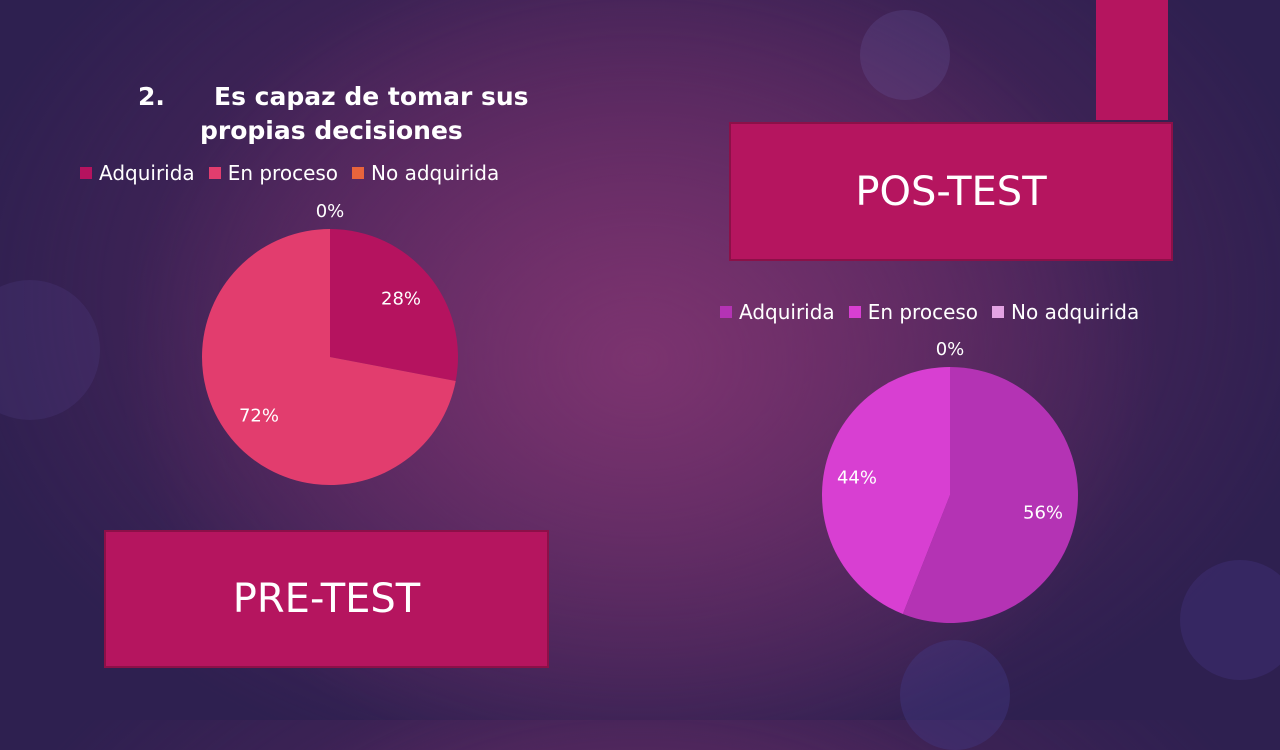  I want to click on title-number: 2., so click(151, 96).